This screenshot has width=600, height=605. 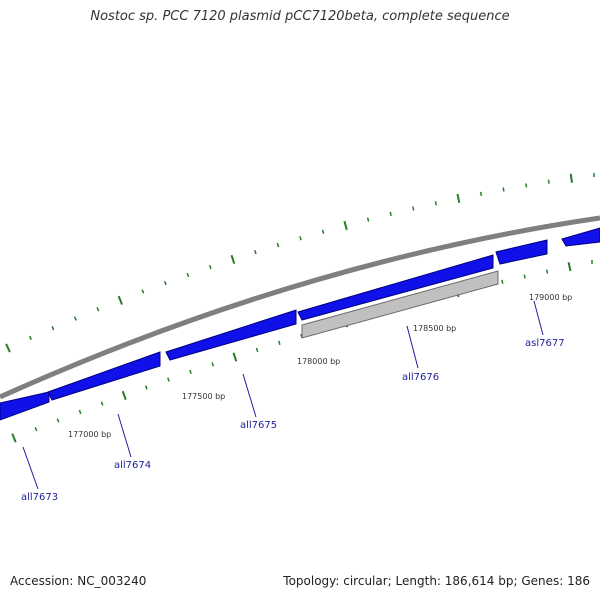 I want to click on position-label: 177000 bp, so click(x=89, y=434).